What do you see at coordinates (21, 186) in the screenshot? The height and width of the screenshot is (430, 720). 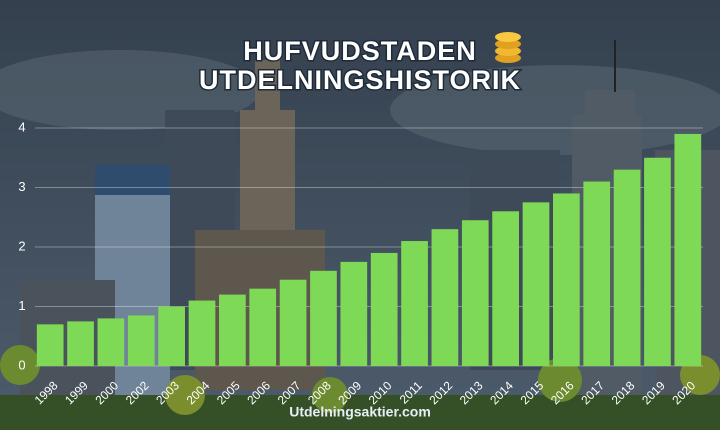 I see `y-tick-label: 3` at bounding box center [21, 186].